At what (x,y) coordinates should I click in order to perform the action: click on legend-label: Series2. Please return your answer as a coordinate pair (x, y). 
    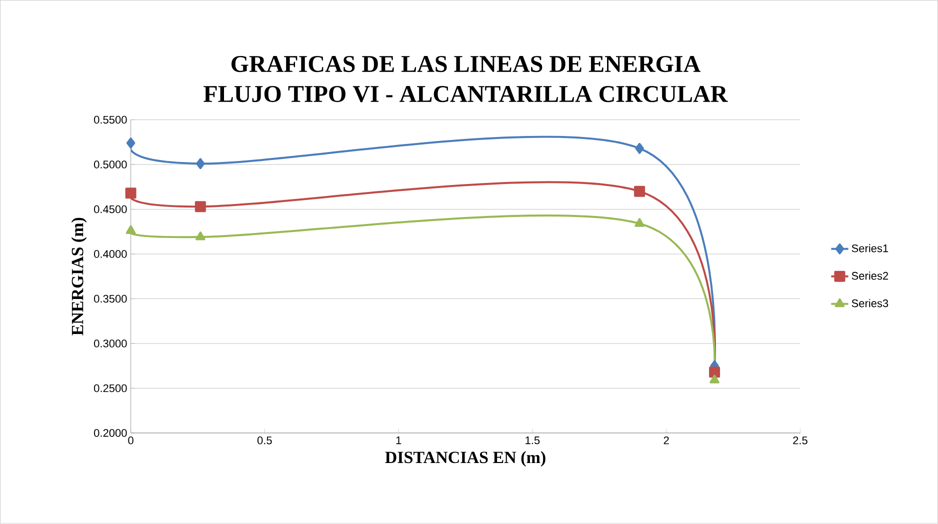
    Looking at the image, I should click on (870, 276).